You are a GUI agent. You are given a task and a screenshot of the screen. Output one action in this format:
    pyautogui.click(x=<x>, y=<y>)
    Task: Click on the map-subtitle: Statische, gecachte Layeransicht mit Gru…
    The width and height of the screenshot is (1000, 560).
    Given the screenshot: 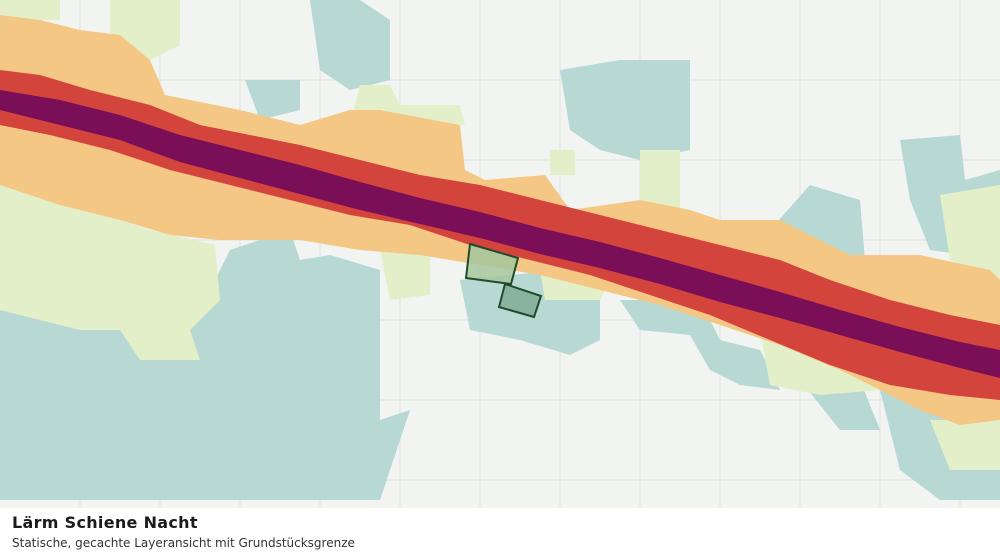 What is the action you would take?
    pyautogui.click(x=183, y=543)
    